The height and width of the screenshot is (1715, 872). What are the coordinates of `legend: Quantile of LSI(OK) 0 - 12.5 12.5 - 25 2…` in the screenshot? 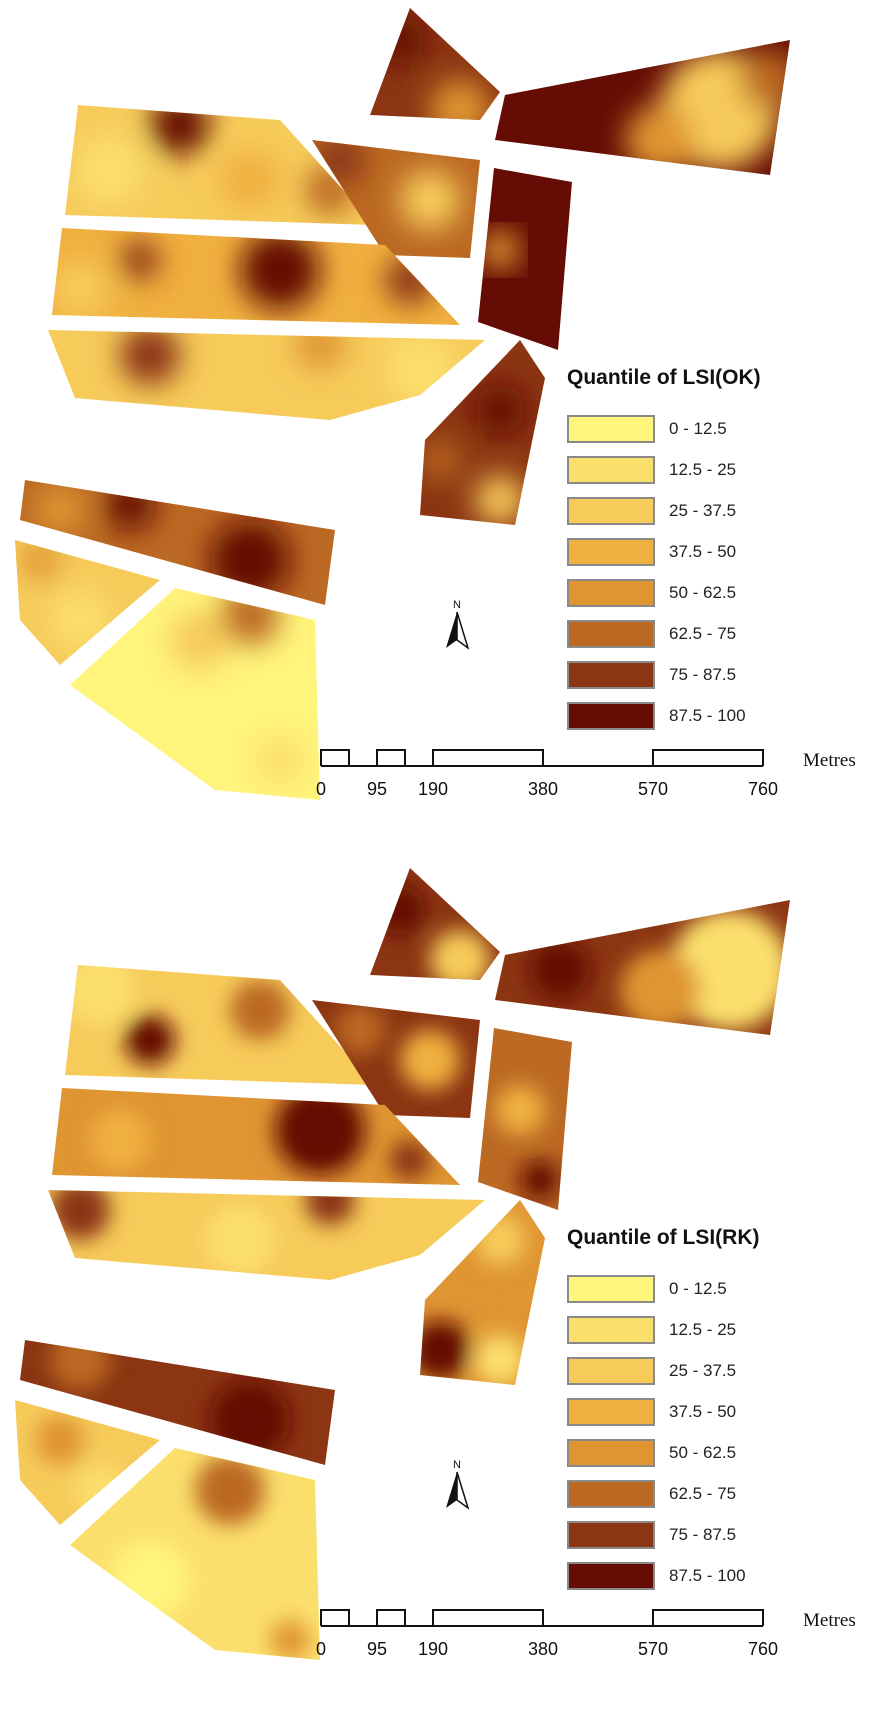 It's located at (687, 551).